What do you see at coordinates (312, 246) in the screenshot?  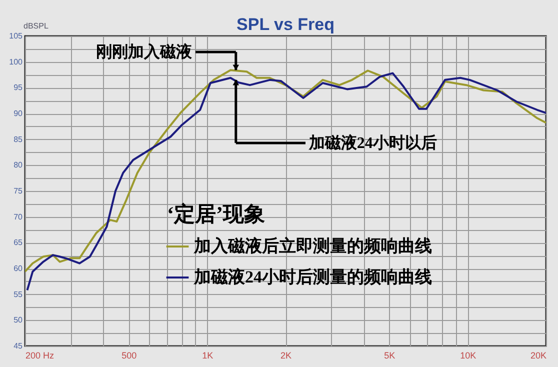 I see `legend-label: 加入磁液后立即测量的频响曲线` at bounding box center [312, 246].